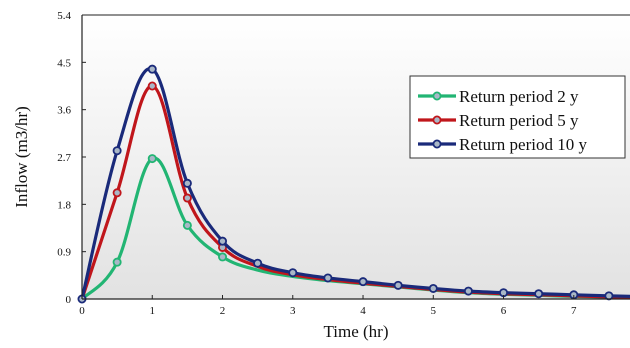 The width and height of the screenshot is (630, 348). Describe the element at coordinates (82, 311) in the screenshot. I see `x-tick-label: 0` at that location.